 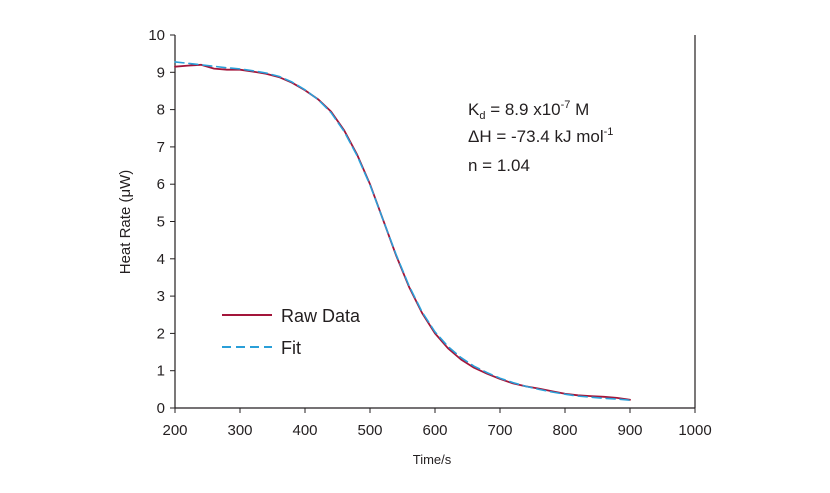 I want to click on y-tick-label: 2, so click(x=161, y=333).